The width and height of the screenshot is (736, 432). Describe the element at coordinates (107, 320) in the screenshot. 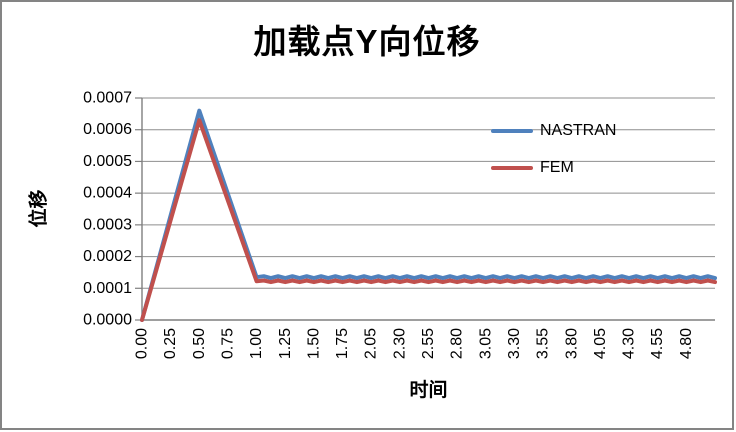

I see `y-tick-label: 0.0000` at that location.